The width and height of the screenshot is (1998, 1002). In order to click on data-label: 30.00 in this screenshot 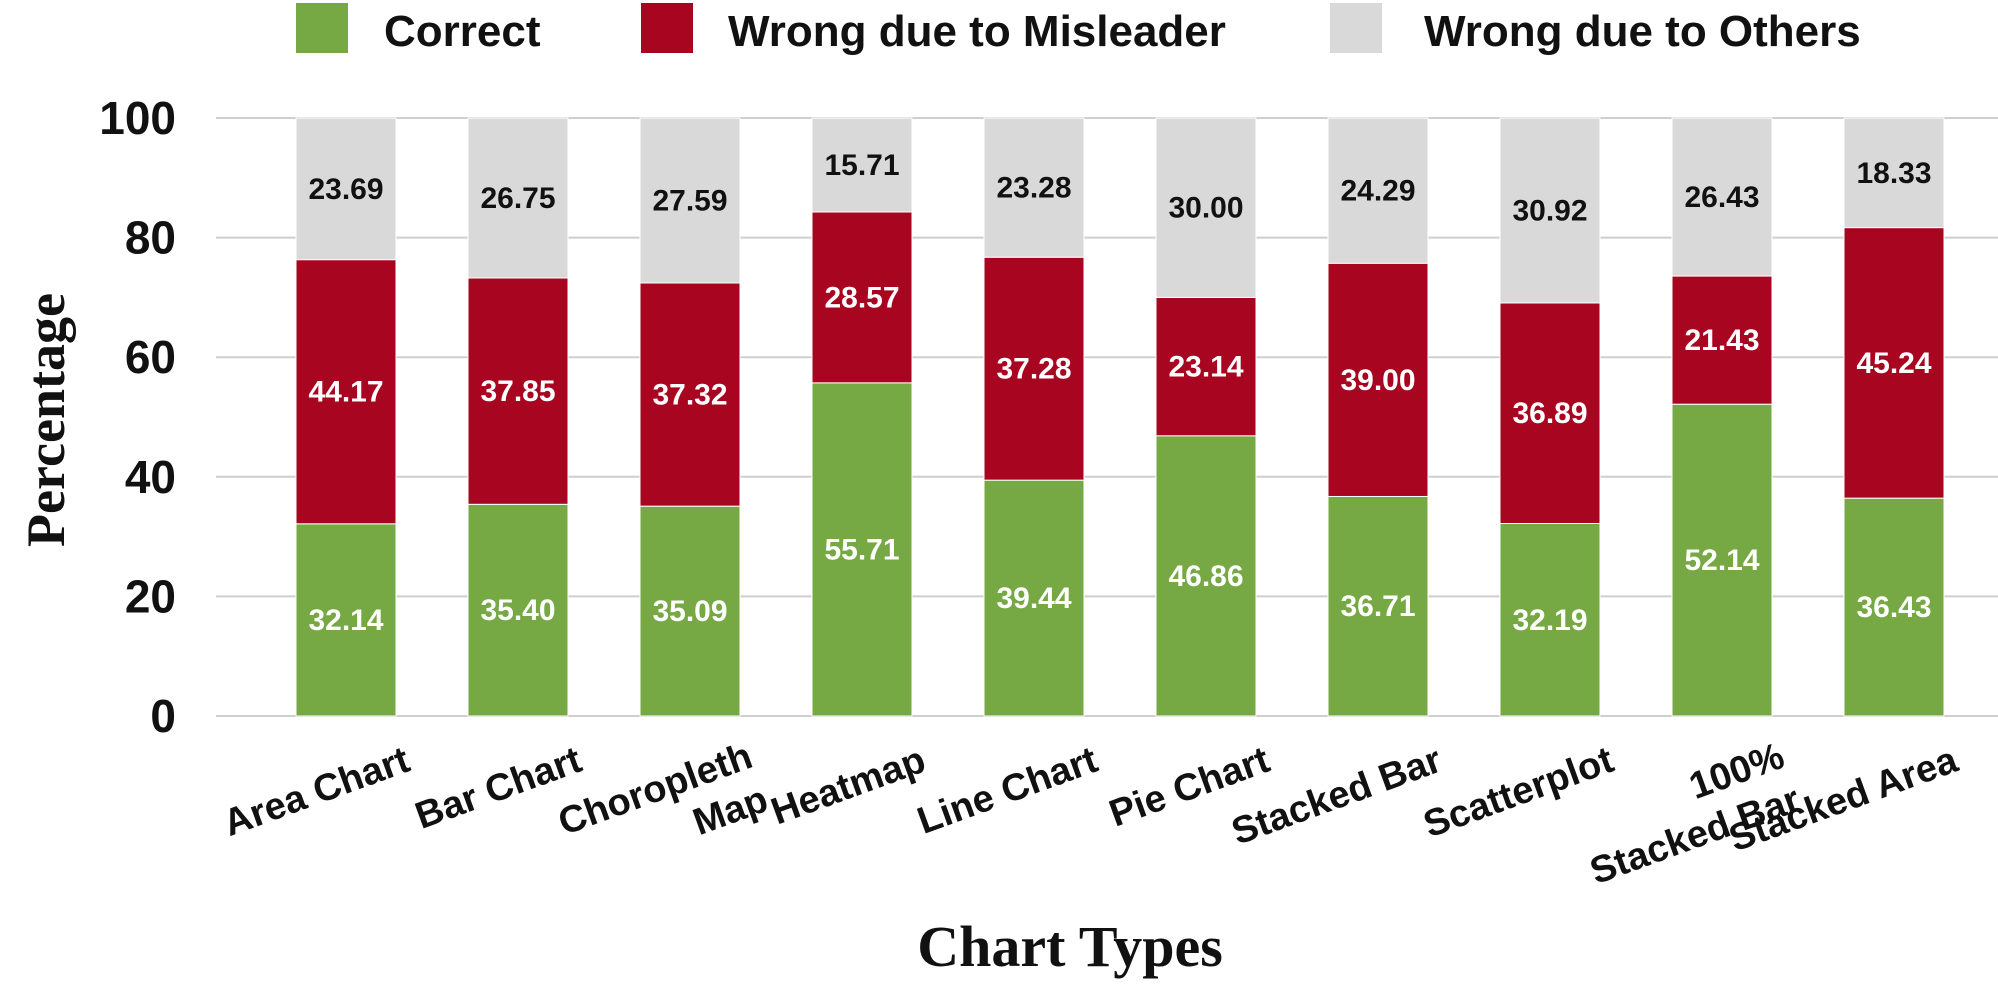, I will do `click(1205, 208)`.